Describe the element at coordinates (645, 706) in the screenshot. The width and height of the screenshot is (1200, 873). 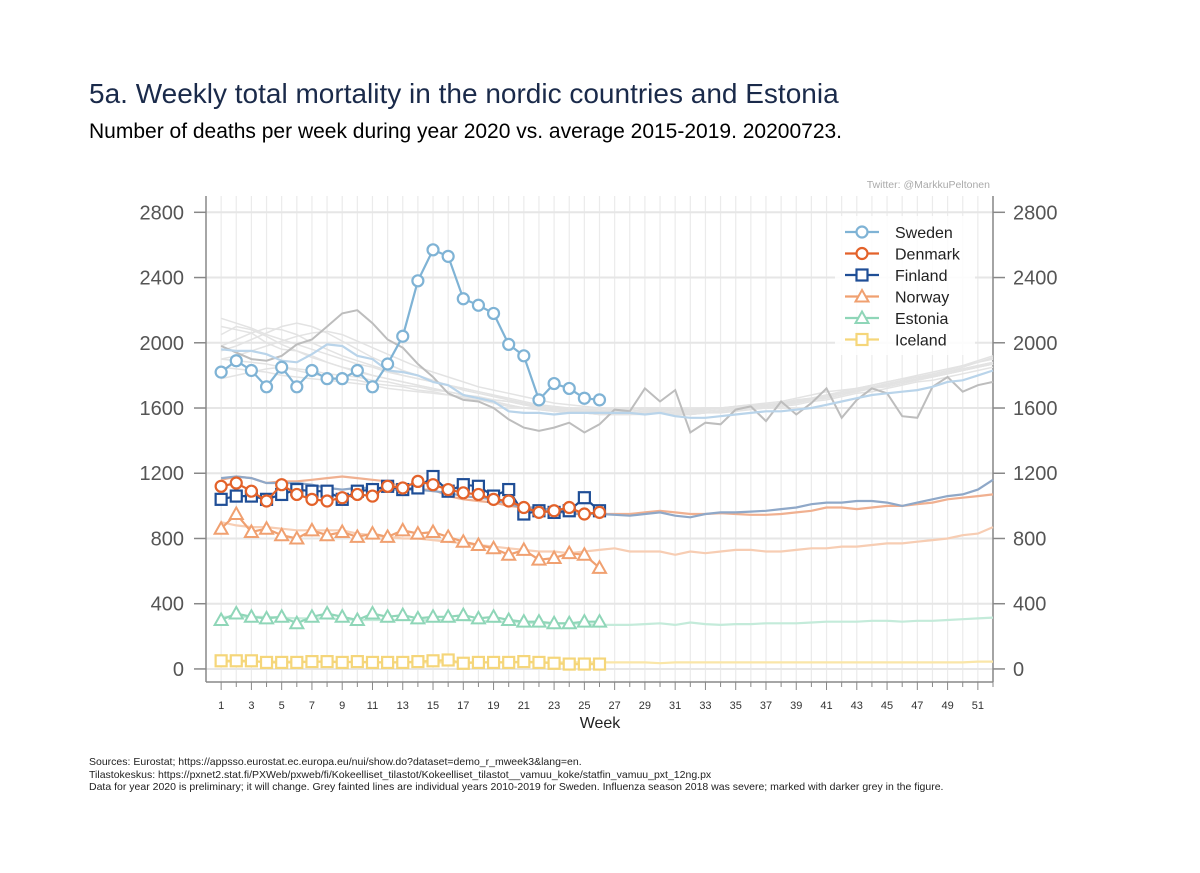
I see `x-tick-label: 29` at that location.